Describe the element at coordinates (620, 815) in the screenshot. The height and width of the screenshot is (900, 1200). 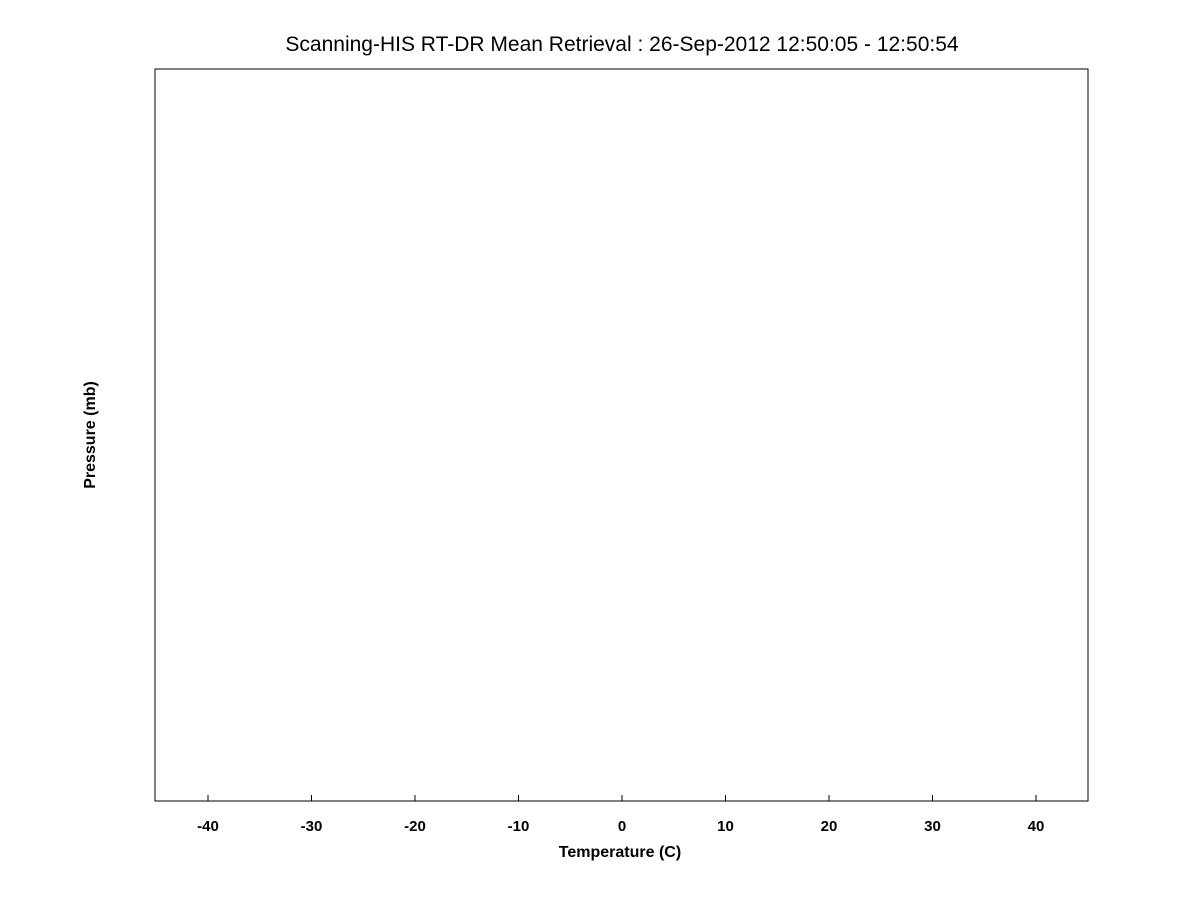
I see `x-axis-ticks: -40 -30 -20 -10 0 10 20 30 40` at that location.